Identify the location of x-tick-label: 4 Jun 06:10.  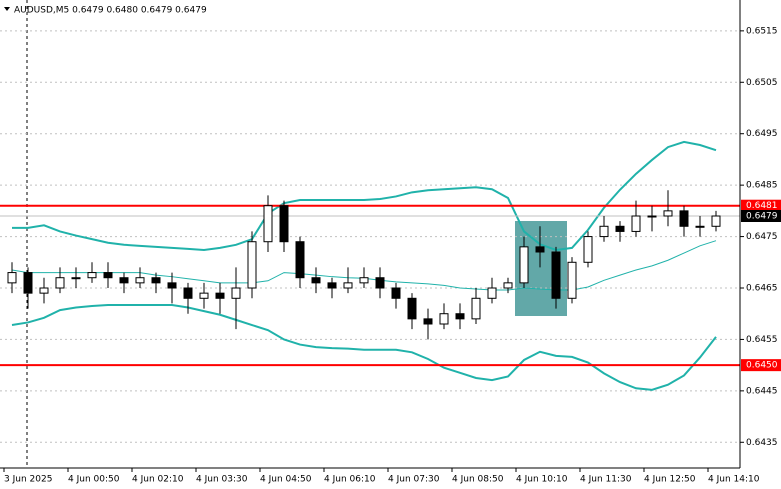
(350, 480).